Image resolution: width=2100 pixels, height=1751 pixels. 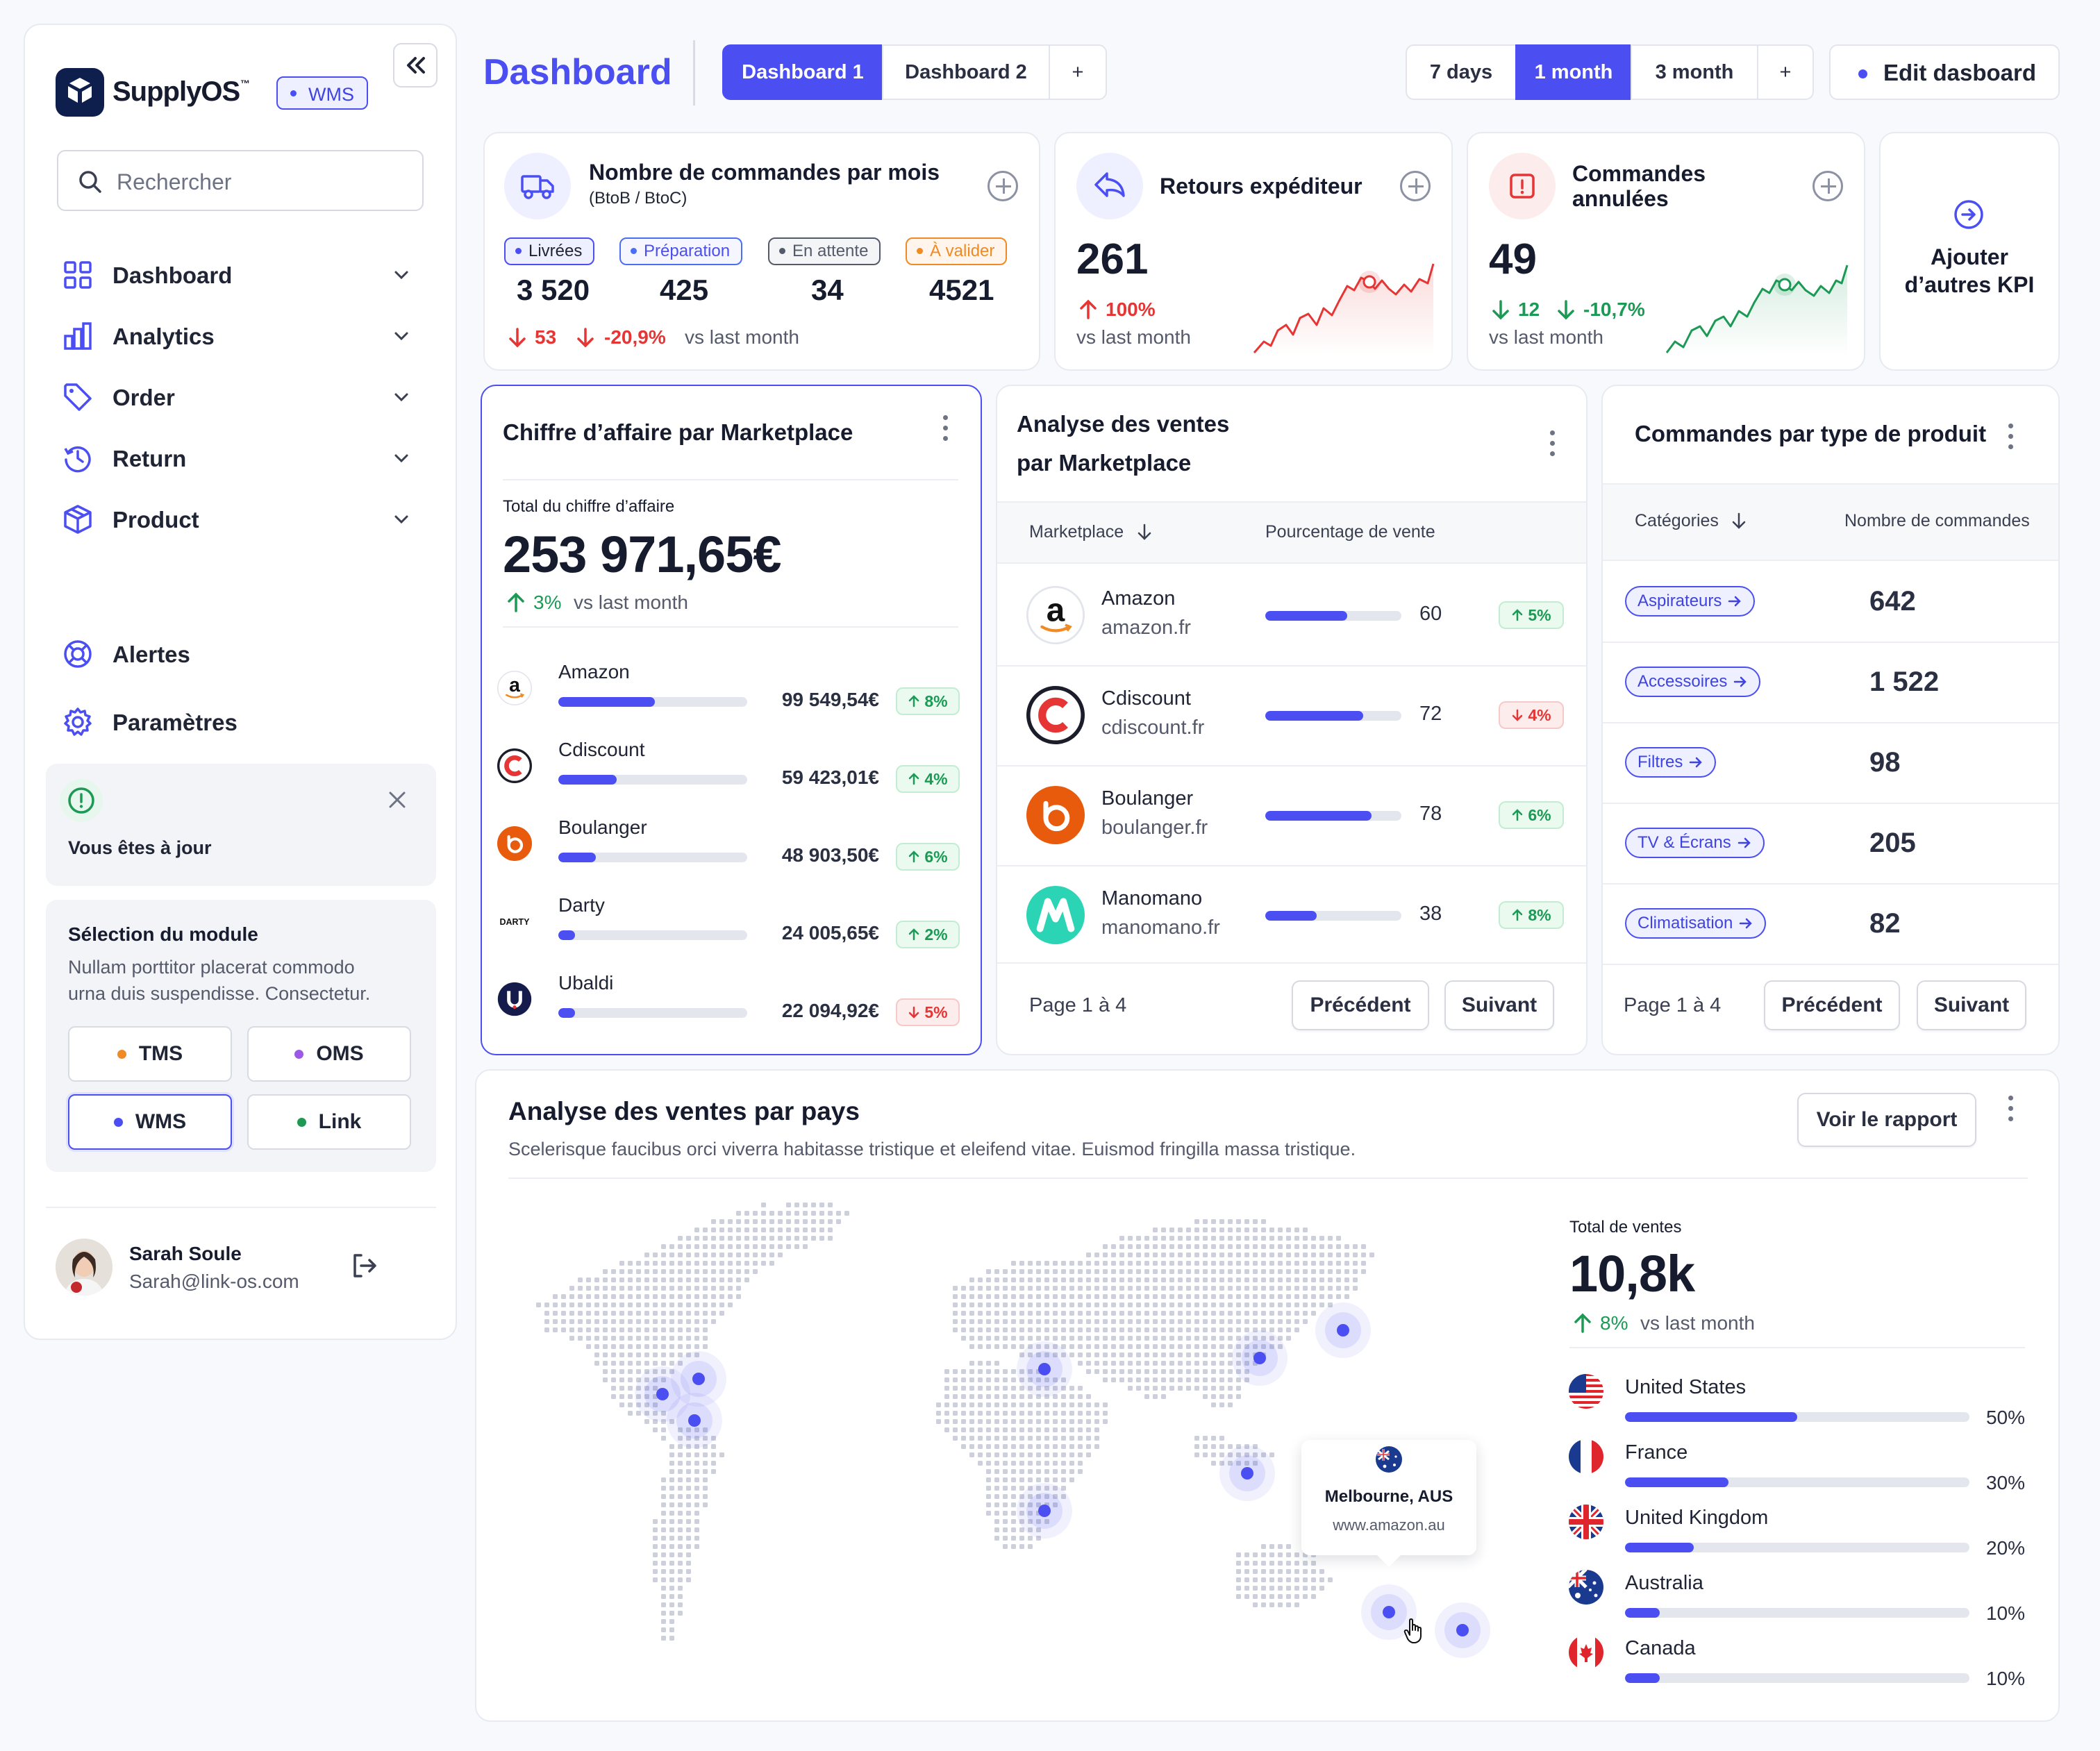 What do you see at coordinates (155, 520) in the screenshot?
I see `sidebar-item-label: Product` at bounding box center [155, 520].